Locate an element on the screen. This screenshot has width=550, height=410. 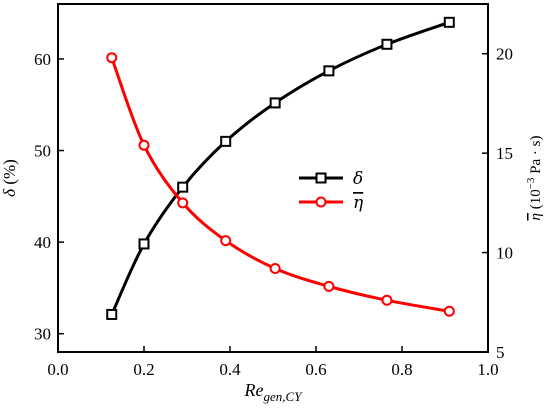
left-y-tick-label-1: 40 is located at coordinates (42, 242).